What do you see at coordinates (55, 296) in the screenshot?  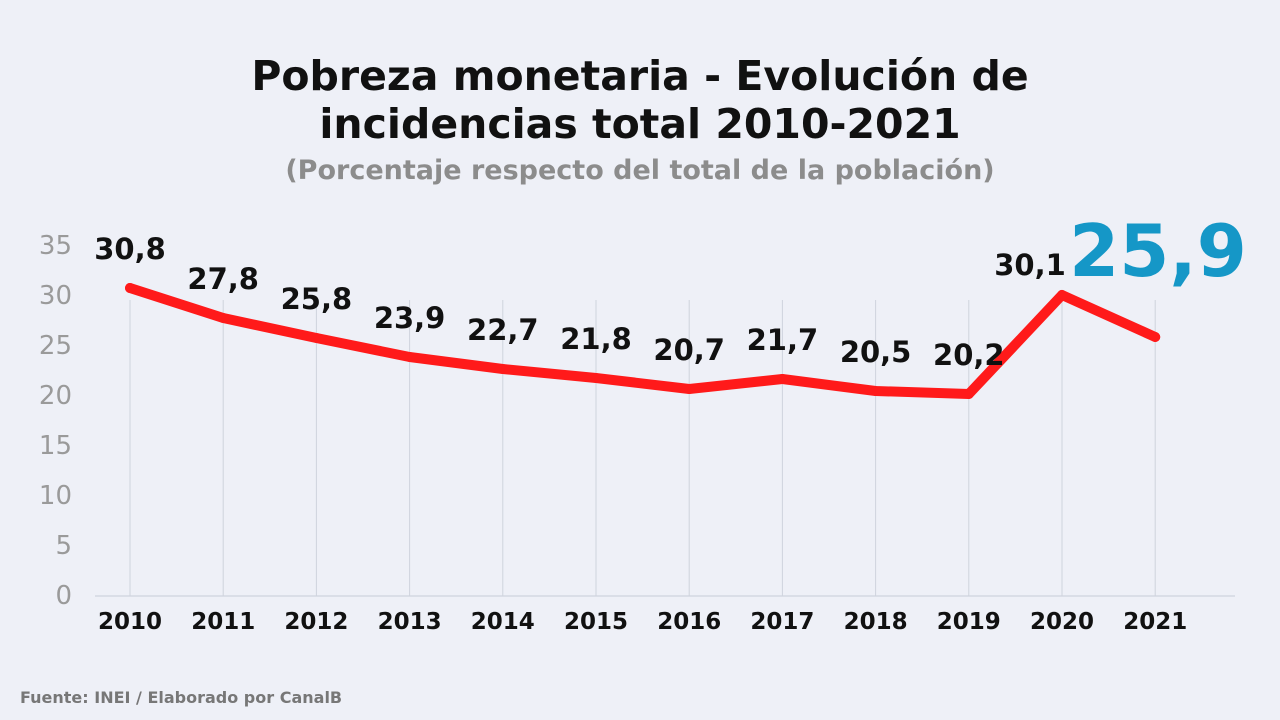 I see `y-tick-label: 30` at bounding box center [55, 296].